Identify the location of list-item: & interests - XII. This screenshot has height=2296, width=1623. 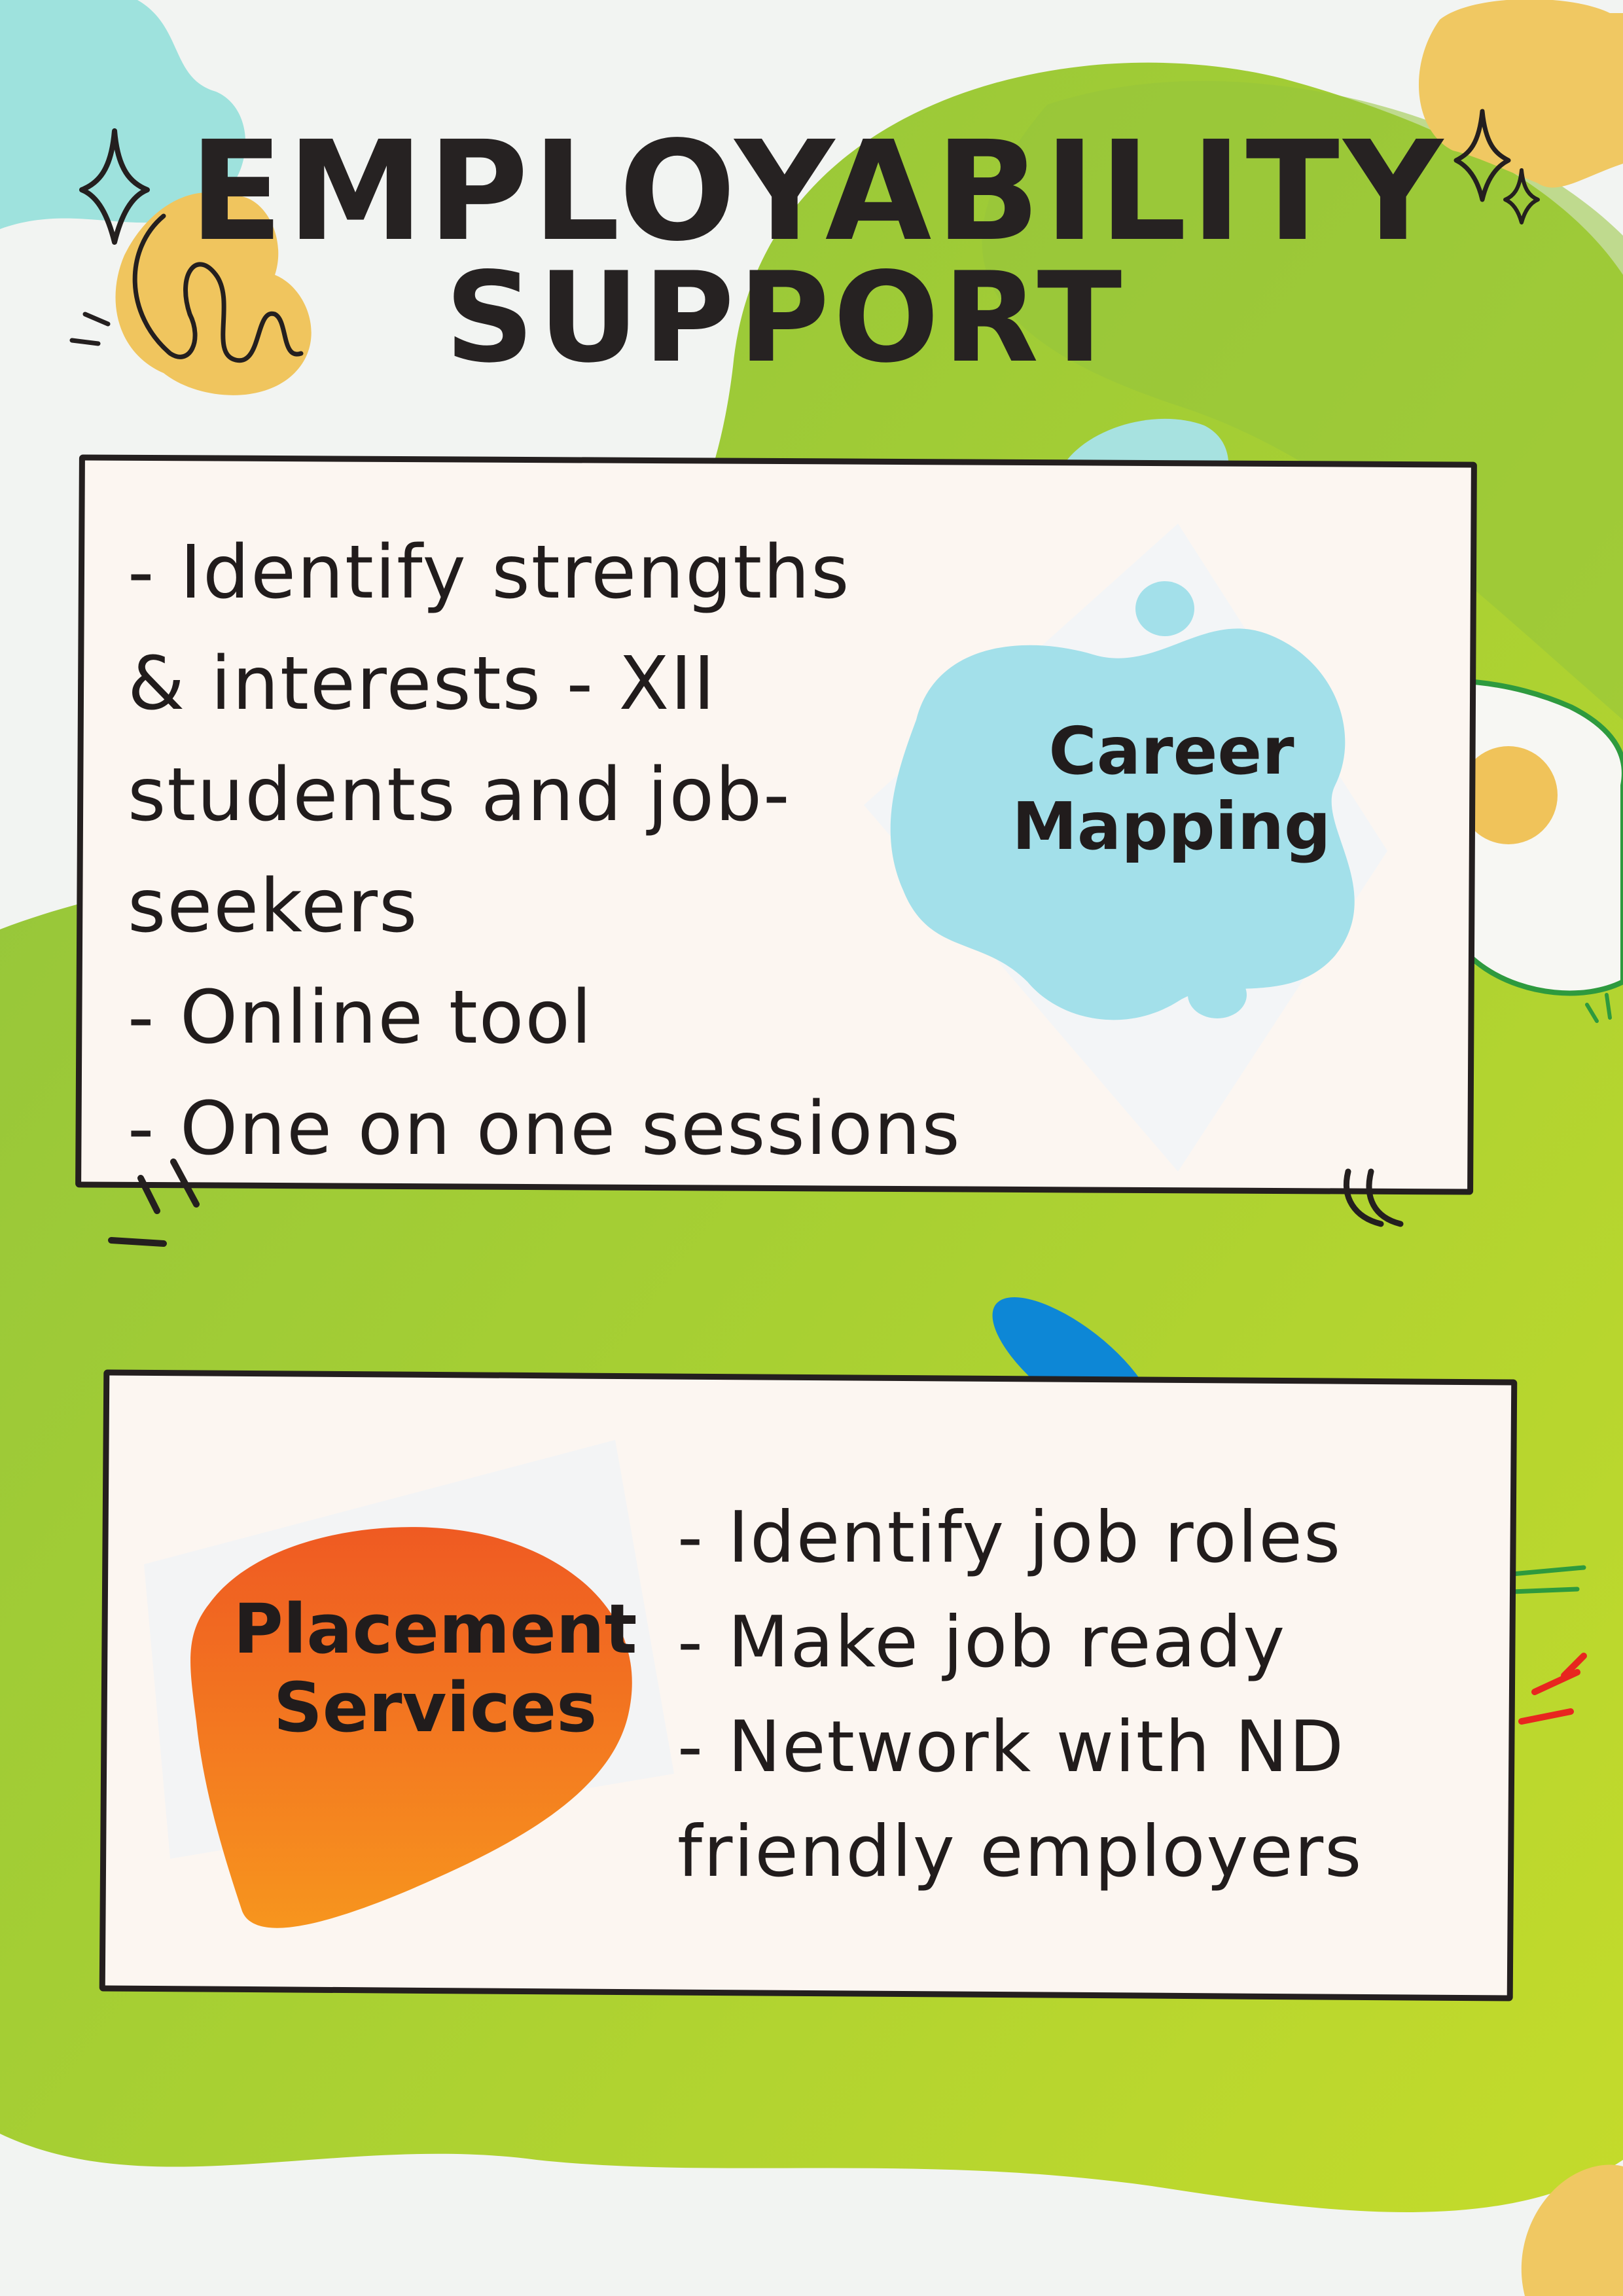
(423, 683).